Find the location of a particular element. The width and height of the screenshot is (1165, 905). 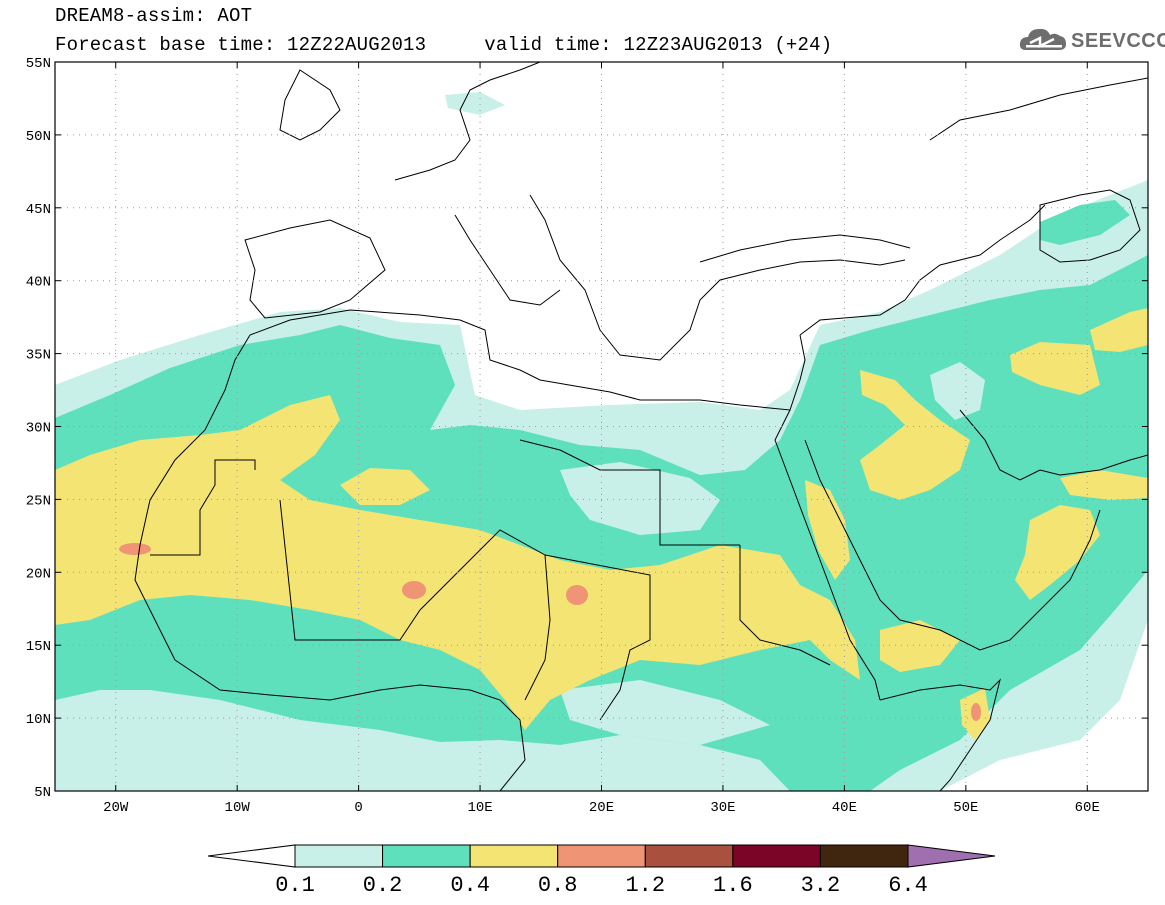

seevccc-logo: SEEVCCC is located at coordinates (1091, 40).